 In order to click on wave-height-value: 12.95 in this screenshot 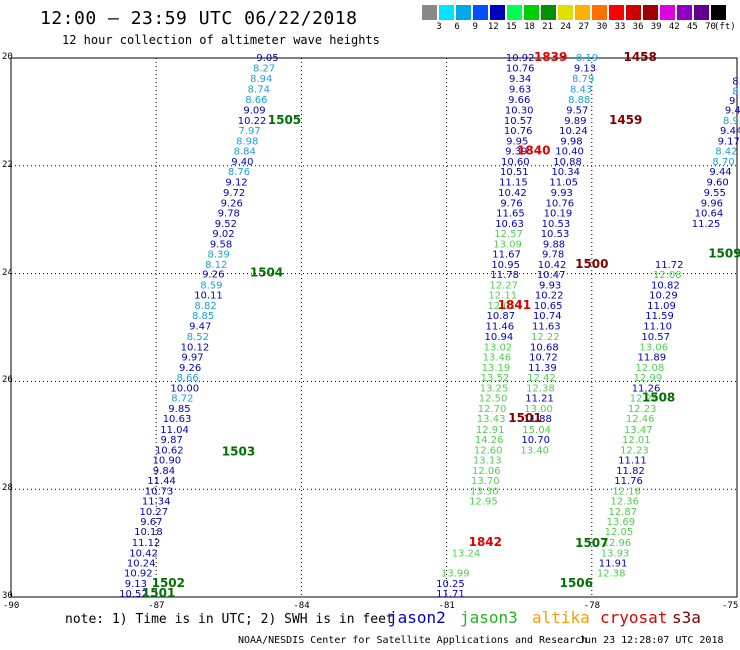, I will do `click(483, 502)`.